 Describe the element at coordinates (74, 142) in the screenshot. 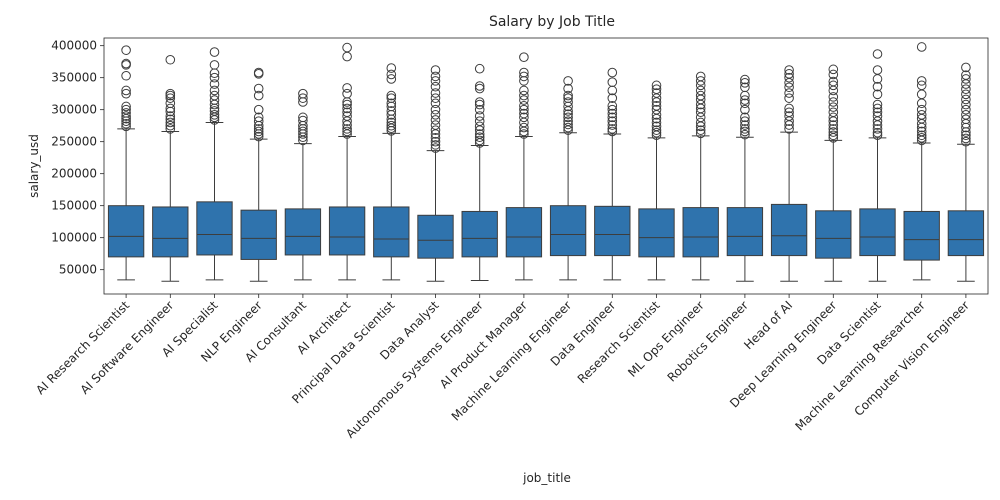

I see `y-tick-label: 250000` at that location.